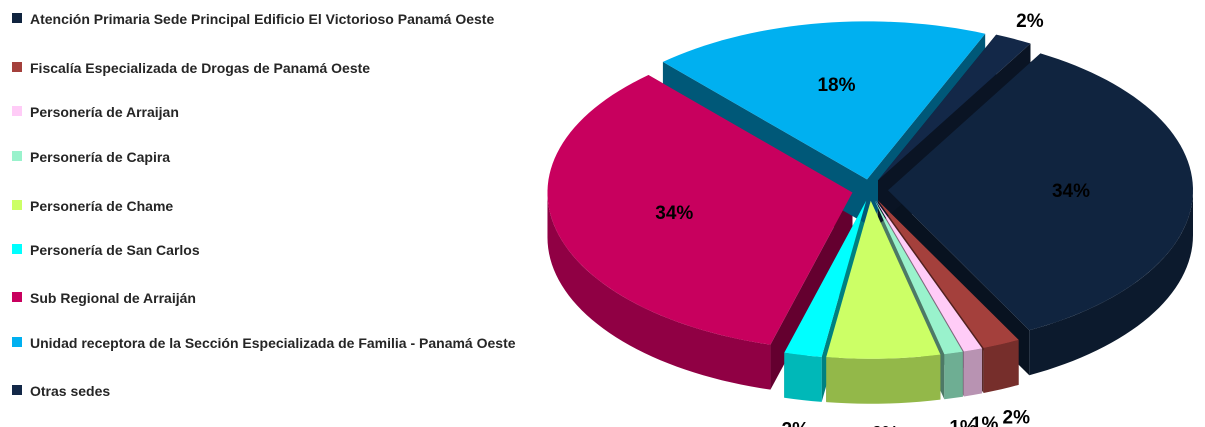 This screenshot has height=427, width=1205. I want to click on legend-item: Personería de Chame, so click(266, 206).